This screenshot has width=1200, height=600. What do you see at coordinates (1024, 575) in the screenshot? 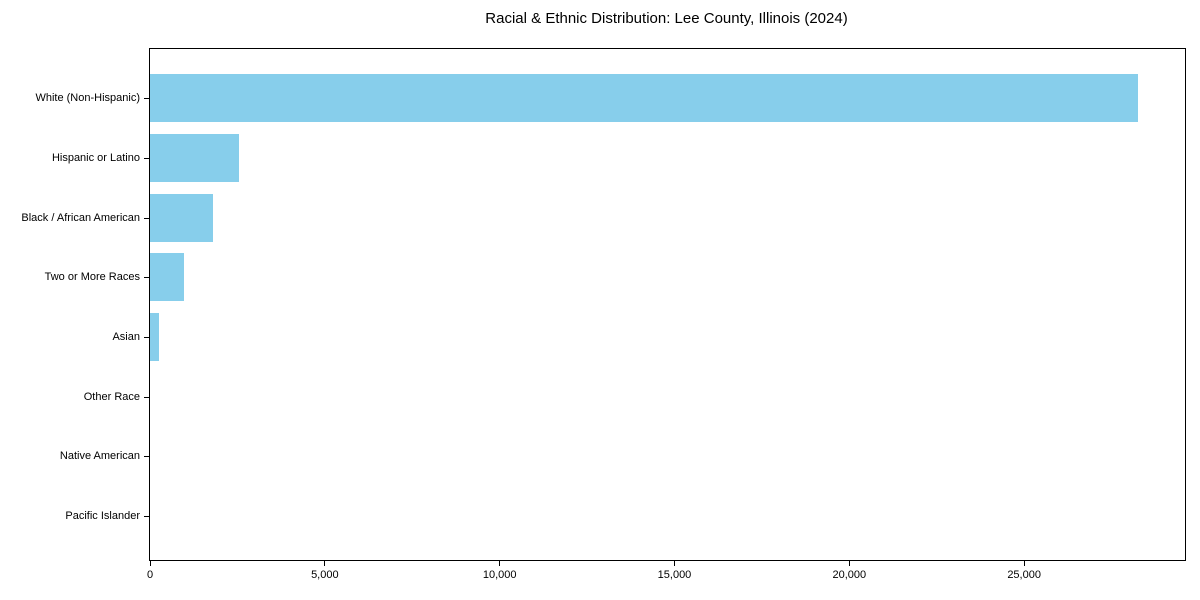
I see `x-tick-label: 25,000` at bounding box center [1024, 575].